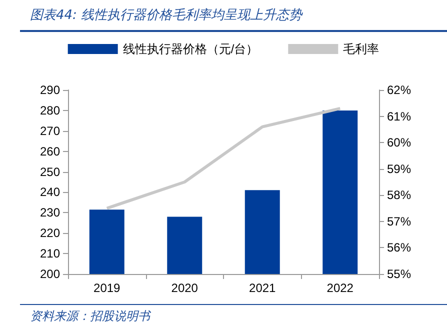 Image resolution: width=447 pixels, height=335 pixels. Describe the element at coordinates (399, 195) in the screenshot. I see `y2-tick-label: 58%` at that location.